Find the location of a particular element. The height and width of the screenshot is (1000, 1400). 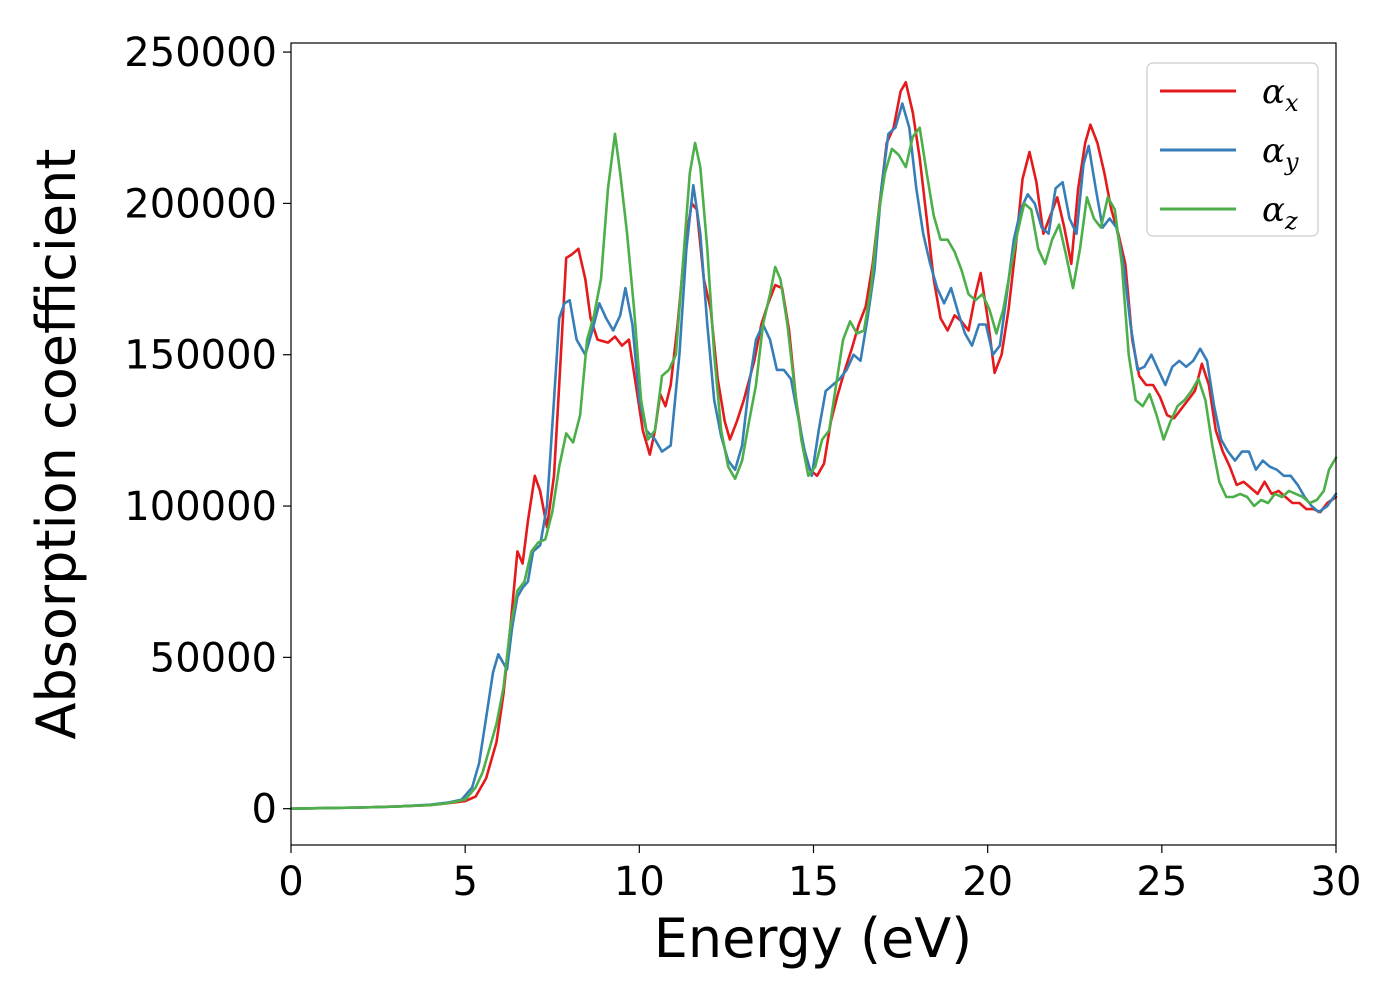

x-axis: 0 5 10 15 20 25 30 is located at coordinates (819, 875).